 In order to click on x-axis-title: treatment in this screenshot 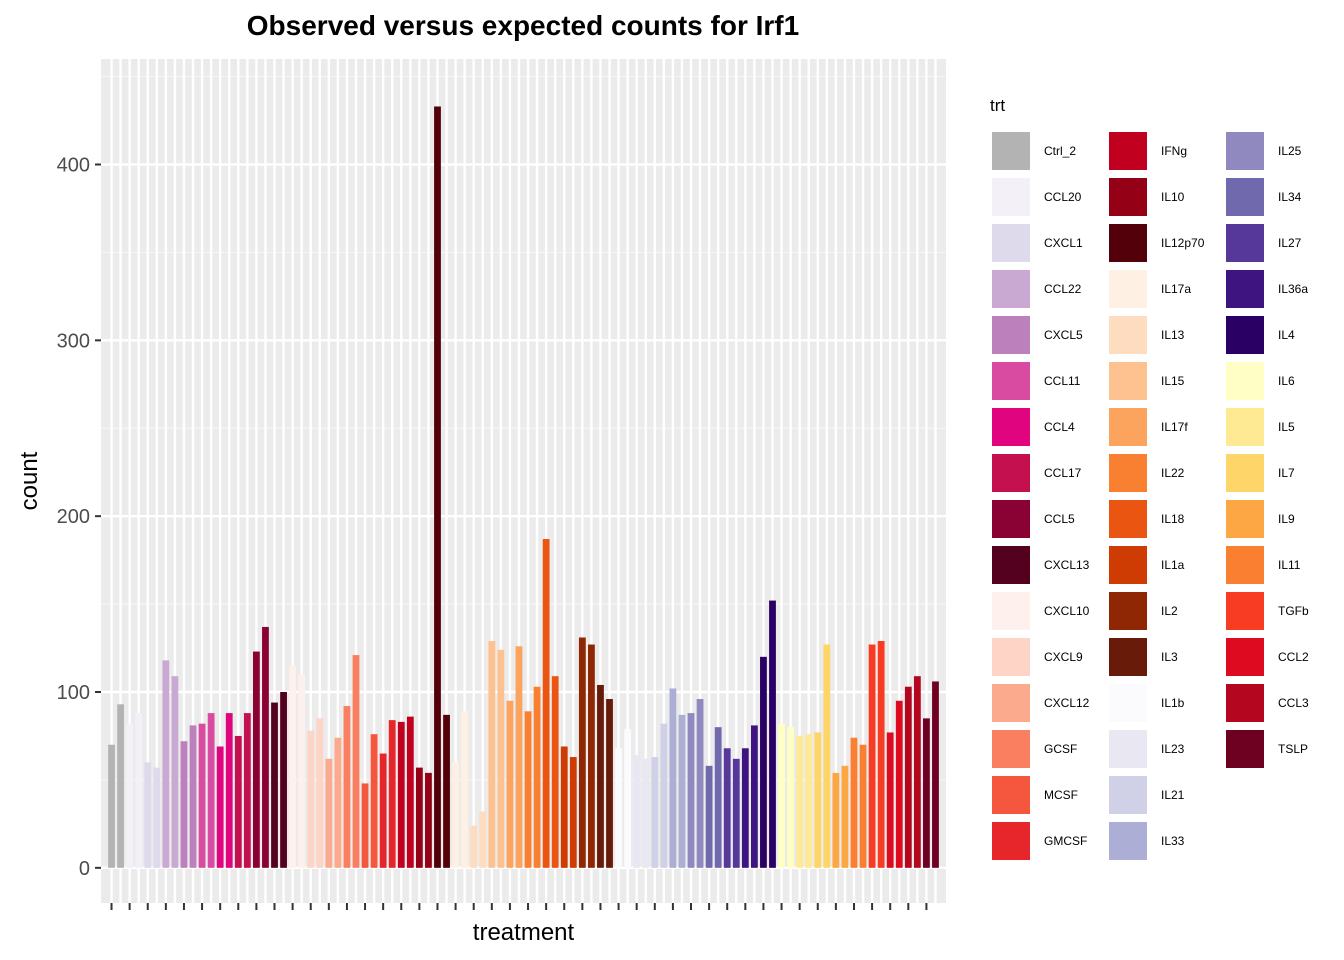, I will do `click(524, 932)`.